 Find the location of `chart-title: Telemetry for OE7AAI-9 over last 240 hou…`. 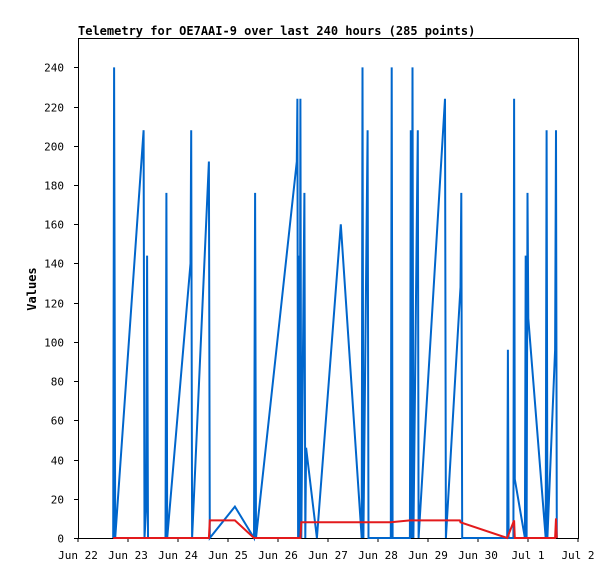

chart-title: Telemetry for OE7AAI-9 over last 240 hou… is located at coordinates (276, 31).